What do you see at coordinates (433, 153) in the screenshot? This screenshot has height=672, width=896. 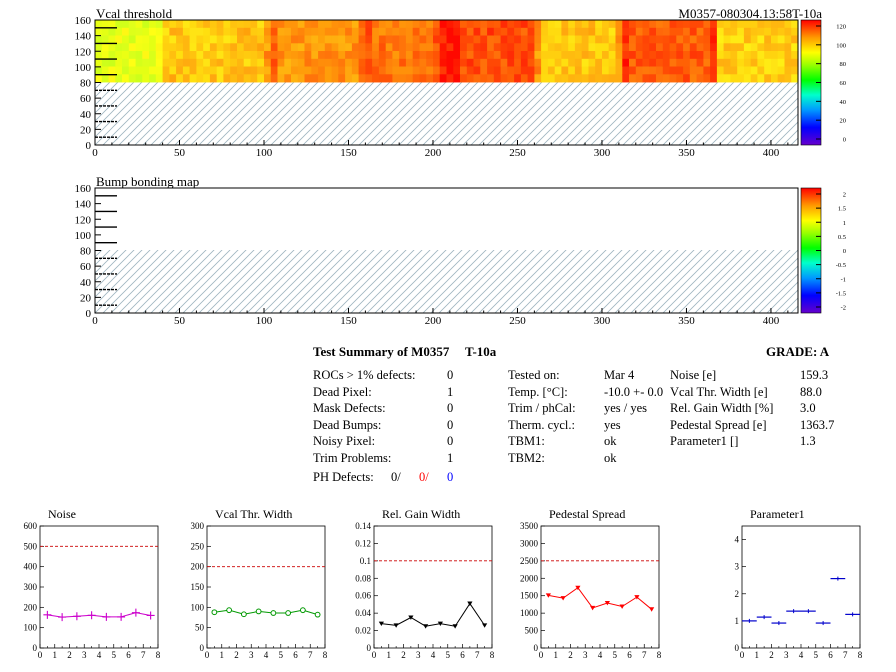 I see `x-tick-label: 200` at bounding box center [433, 153].